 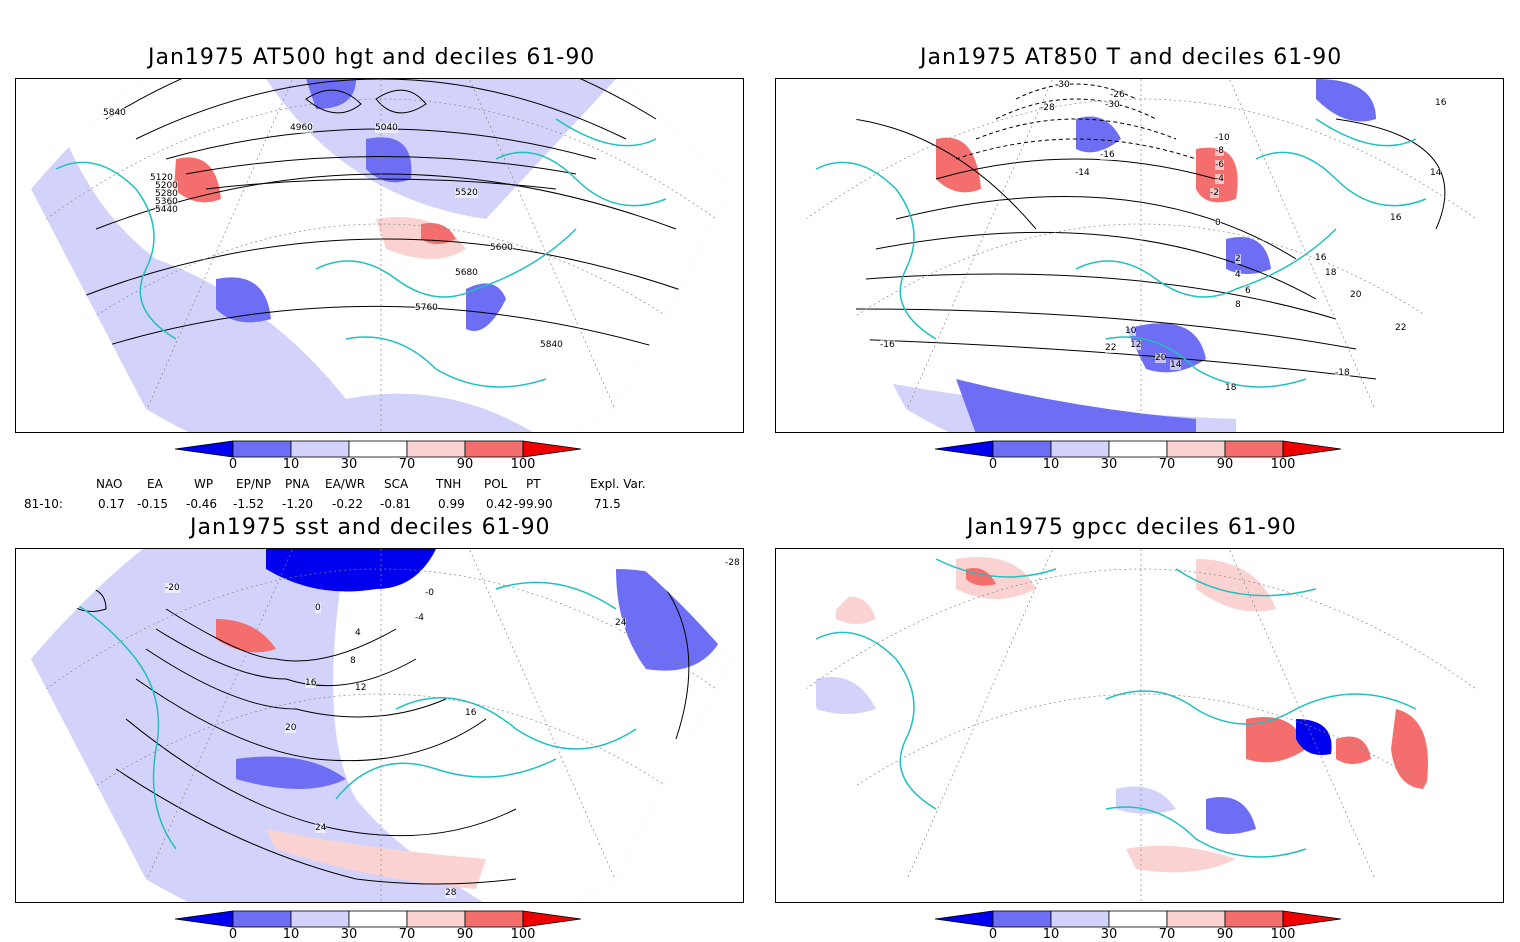 What do you see at coordinates (204, 484) in the screenshot?
I see `tc-header-wp: WP` at bounding box center [204, 484].